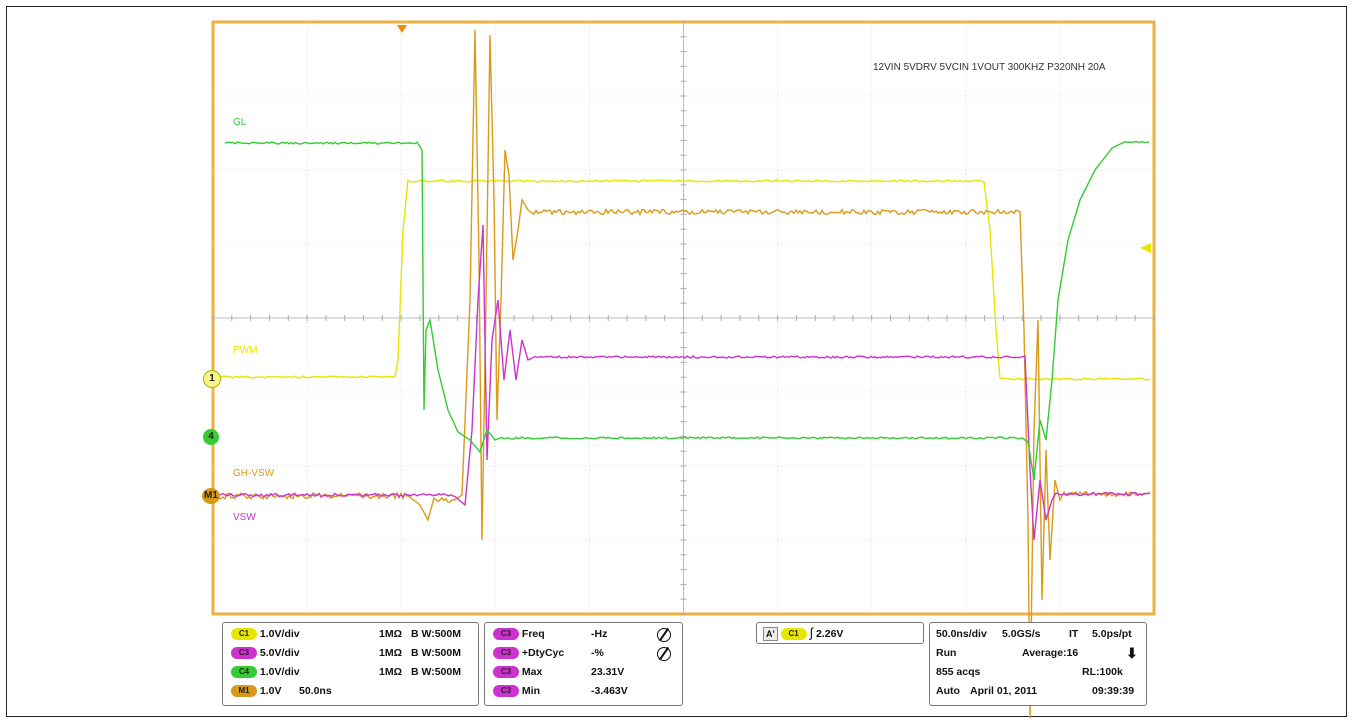 This screenshot has height=723, width=1353. I want to click on acquisition-state: Run Average:16 ⬇, so click(1039, 653).